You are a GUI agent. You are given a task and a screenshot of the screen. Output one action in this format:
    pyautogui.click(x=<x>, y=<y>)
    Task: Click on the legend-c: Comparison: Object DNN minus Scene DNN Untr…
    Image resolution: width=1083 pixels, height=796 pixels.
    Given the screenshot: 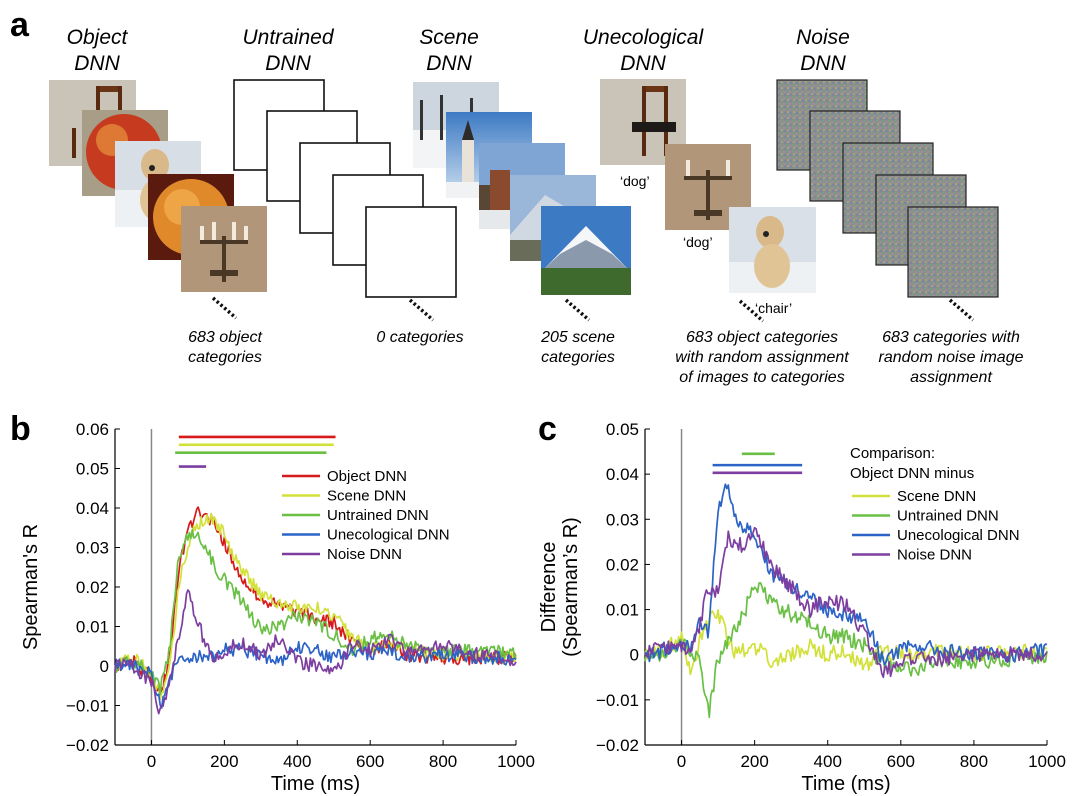 What is the action you would take?
    pyautogui.click(x=935, y=504)
    